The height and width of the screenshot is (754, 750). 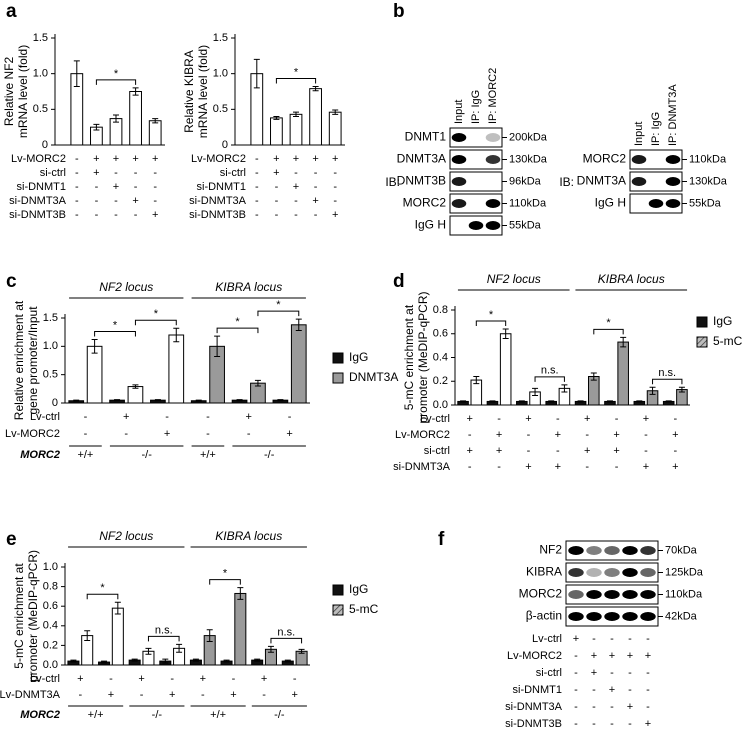 I want to click on panel-letter: c, so click(x=11, y=281).